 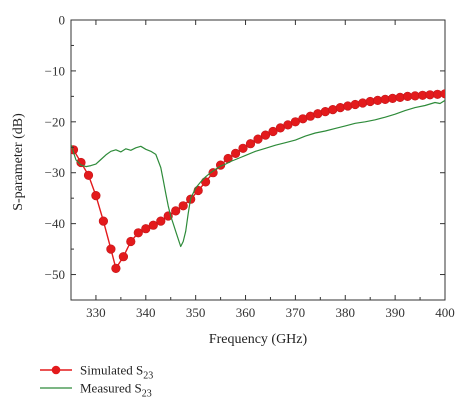 What do you see at coordinates (395, 312) in the screenshot?
I see `x-tick-label: 390` at bounding box center [395, 312].